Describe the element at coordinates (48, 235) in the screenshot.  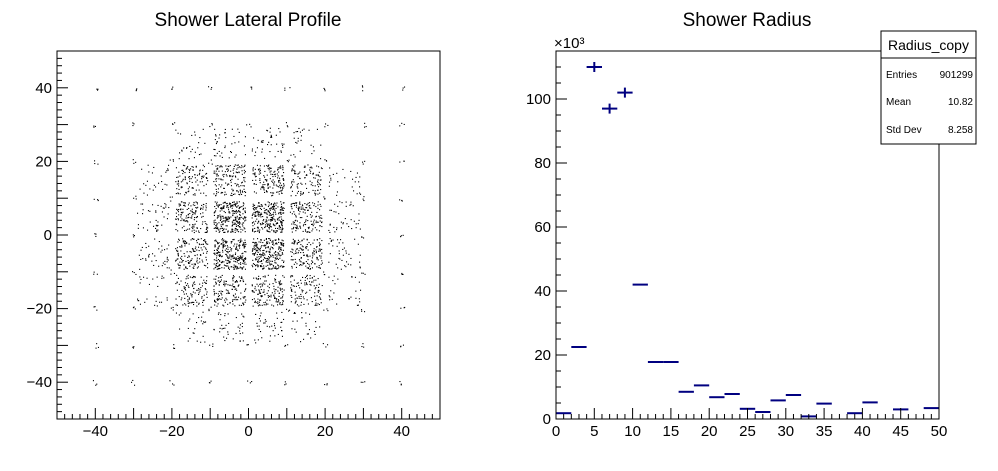
I see `y-tick-label: 0` at that location.